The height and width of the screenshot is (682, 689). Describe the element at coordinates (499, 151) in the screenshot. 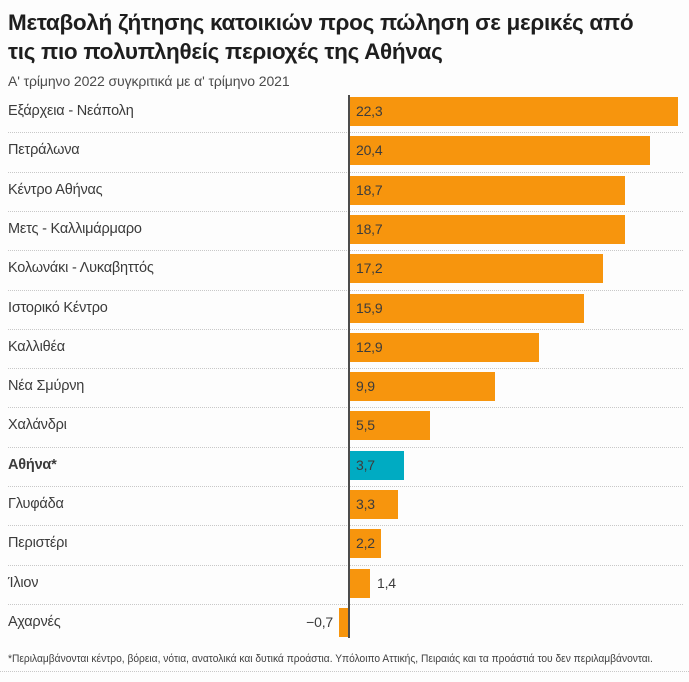

I see `bar: 20,4` at that location.